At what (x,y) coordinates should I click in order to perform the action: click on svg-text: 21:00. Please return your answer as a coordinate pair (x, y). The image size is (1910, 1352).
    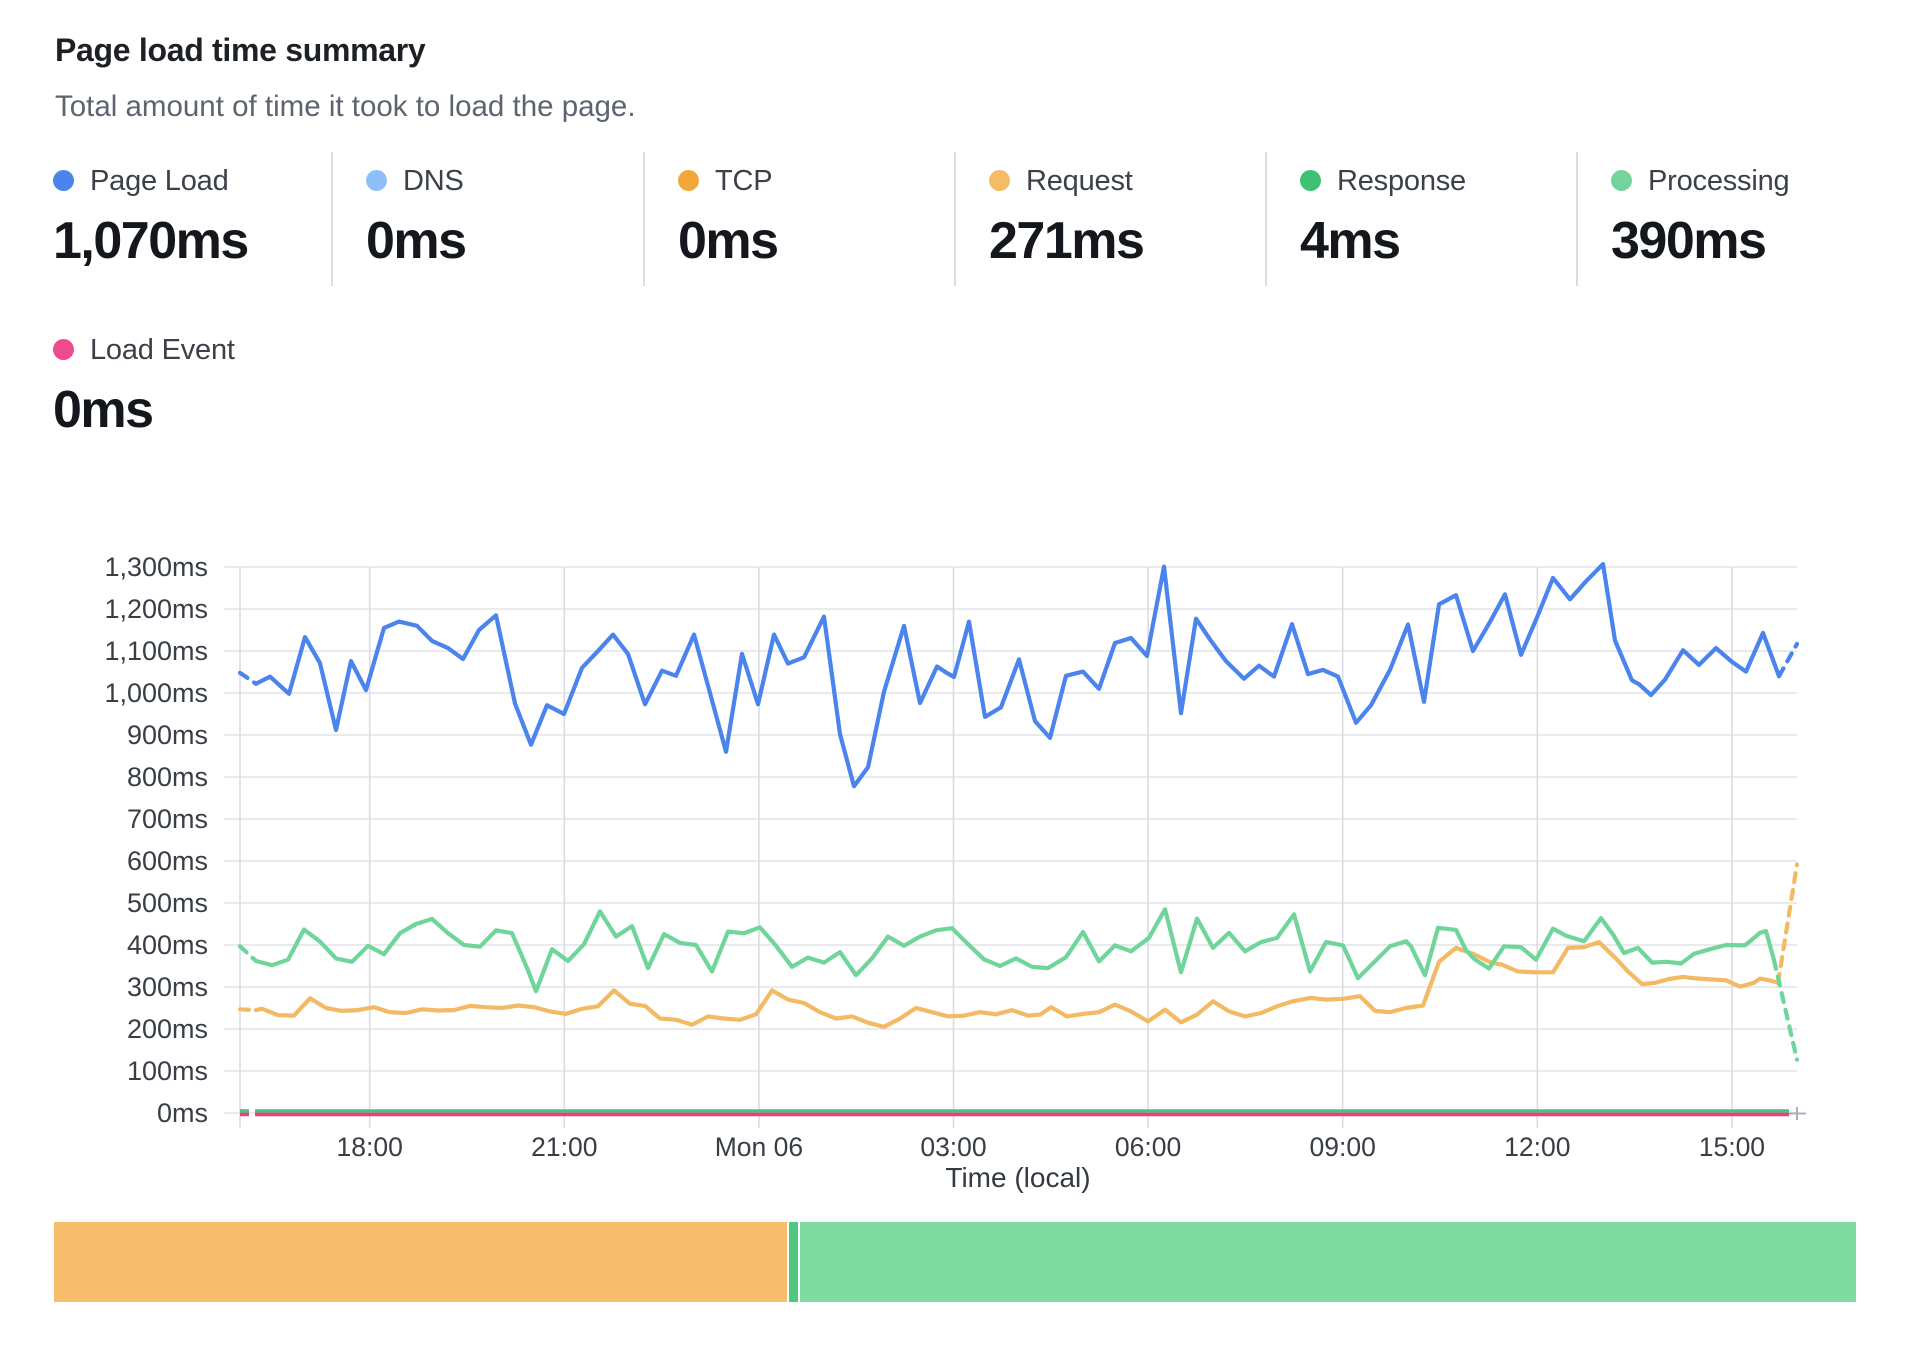
    Looking at the image, I should click on (564, 1147).